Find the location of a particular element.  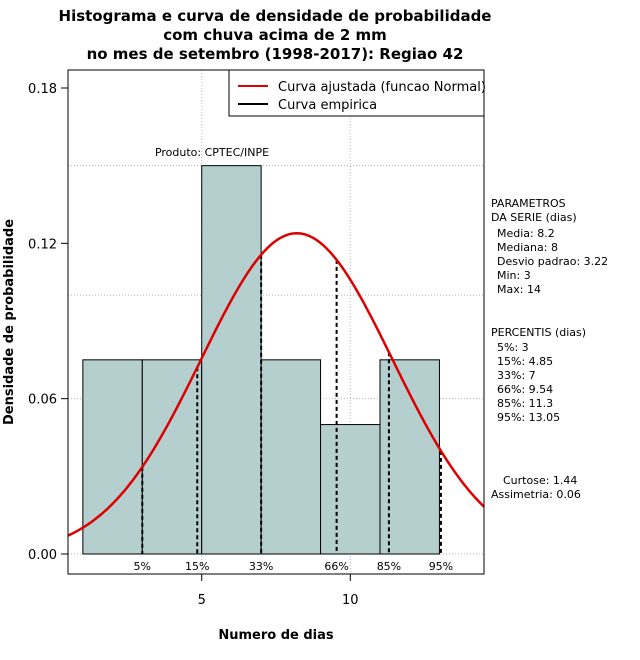

product-label: Produto: CPTEC/INPE is located at coordinates (212, 152).